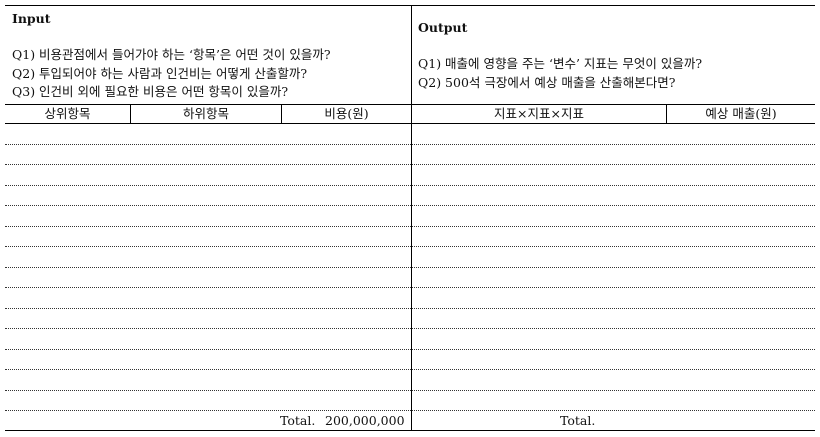  Describe the element at coordinates (560, 63) in the screenshot. I see `output-question: Q1) 매출에 영향을 주는 ‘변수’ 지표는 무엇이 있을까?` at that location.